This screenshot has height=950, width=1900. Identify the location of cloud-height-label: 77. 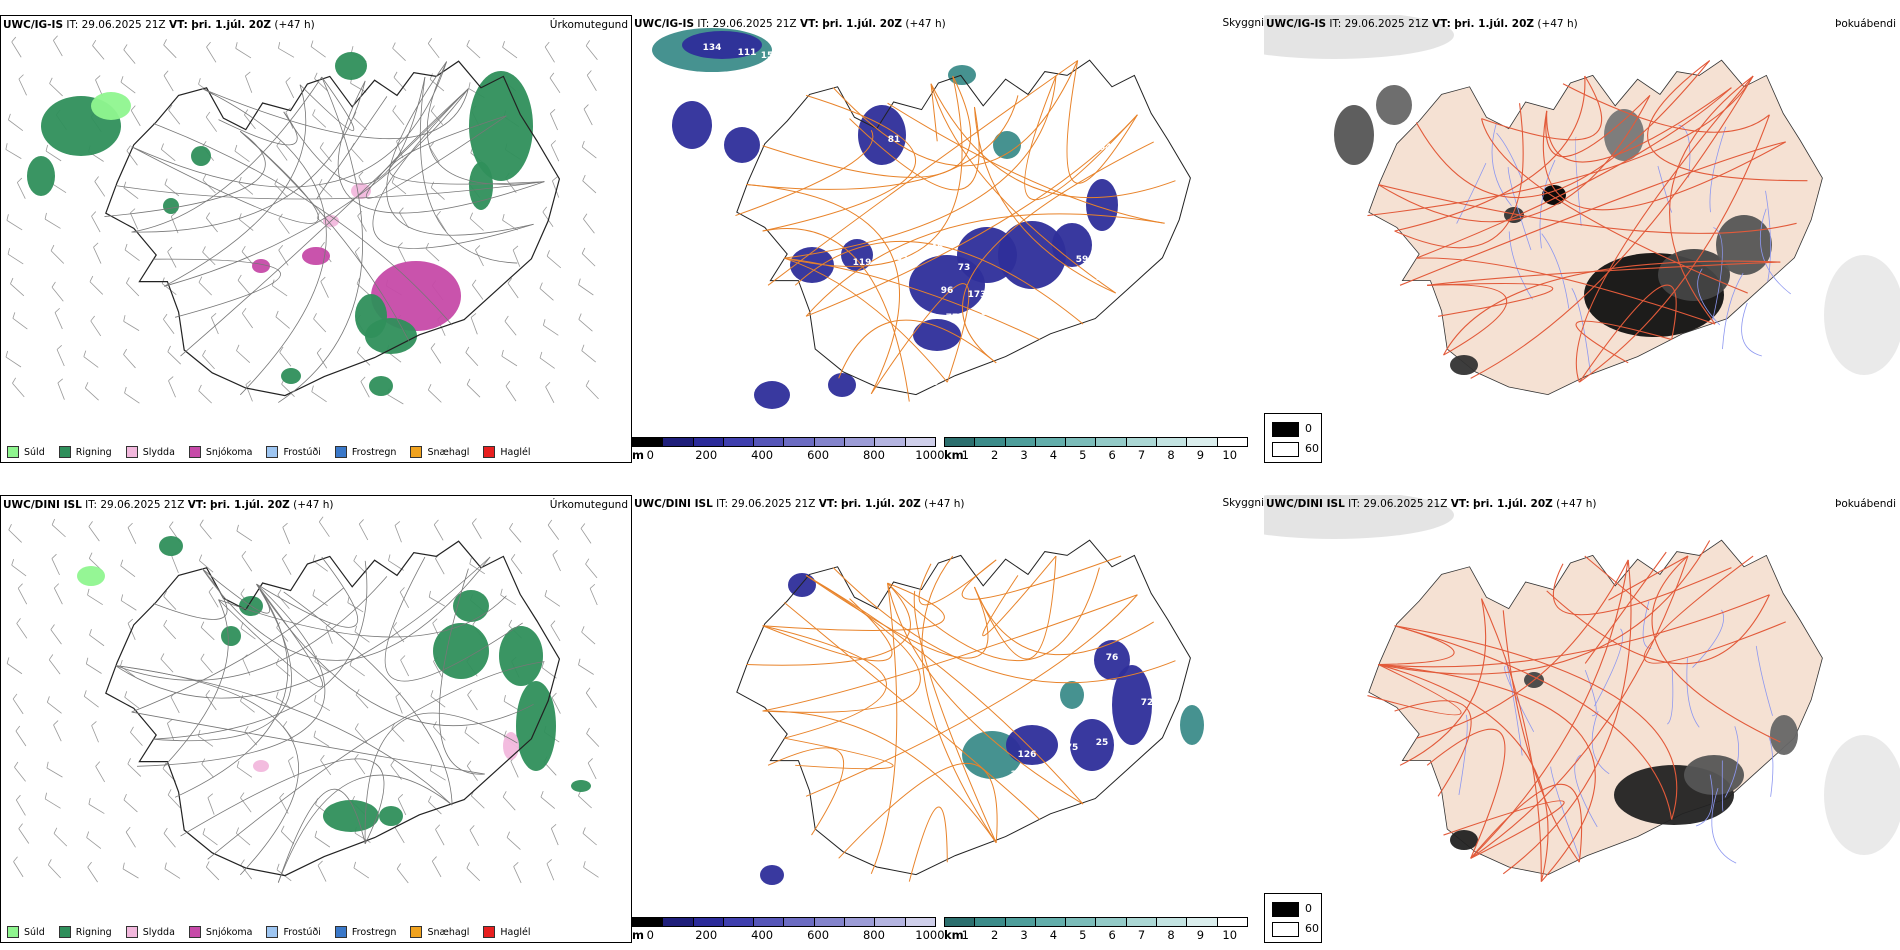
(952, 318).